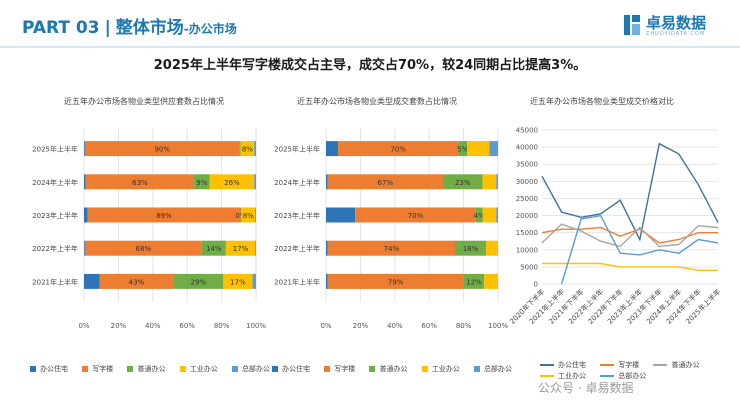 The width and height of the screenshot is (740, 417). What do you see at coordinates (361, 326) in the screenshot?
I see `x-tick-label: 20%` at bounding box center [361, 326].